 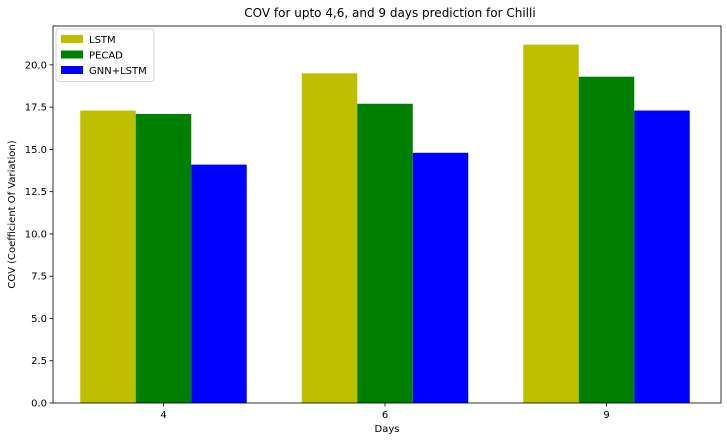 I want to click on y-tick-label: 0.0, so click(x=39, y=404).